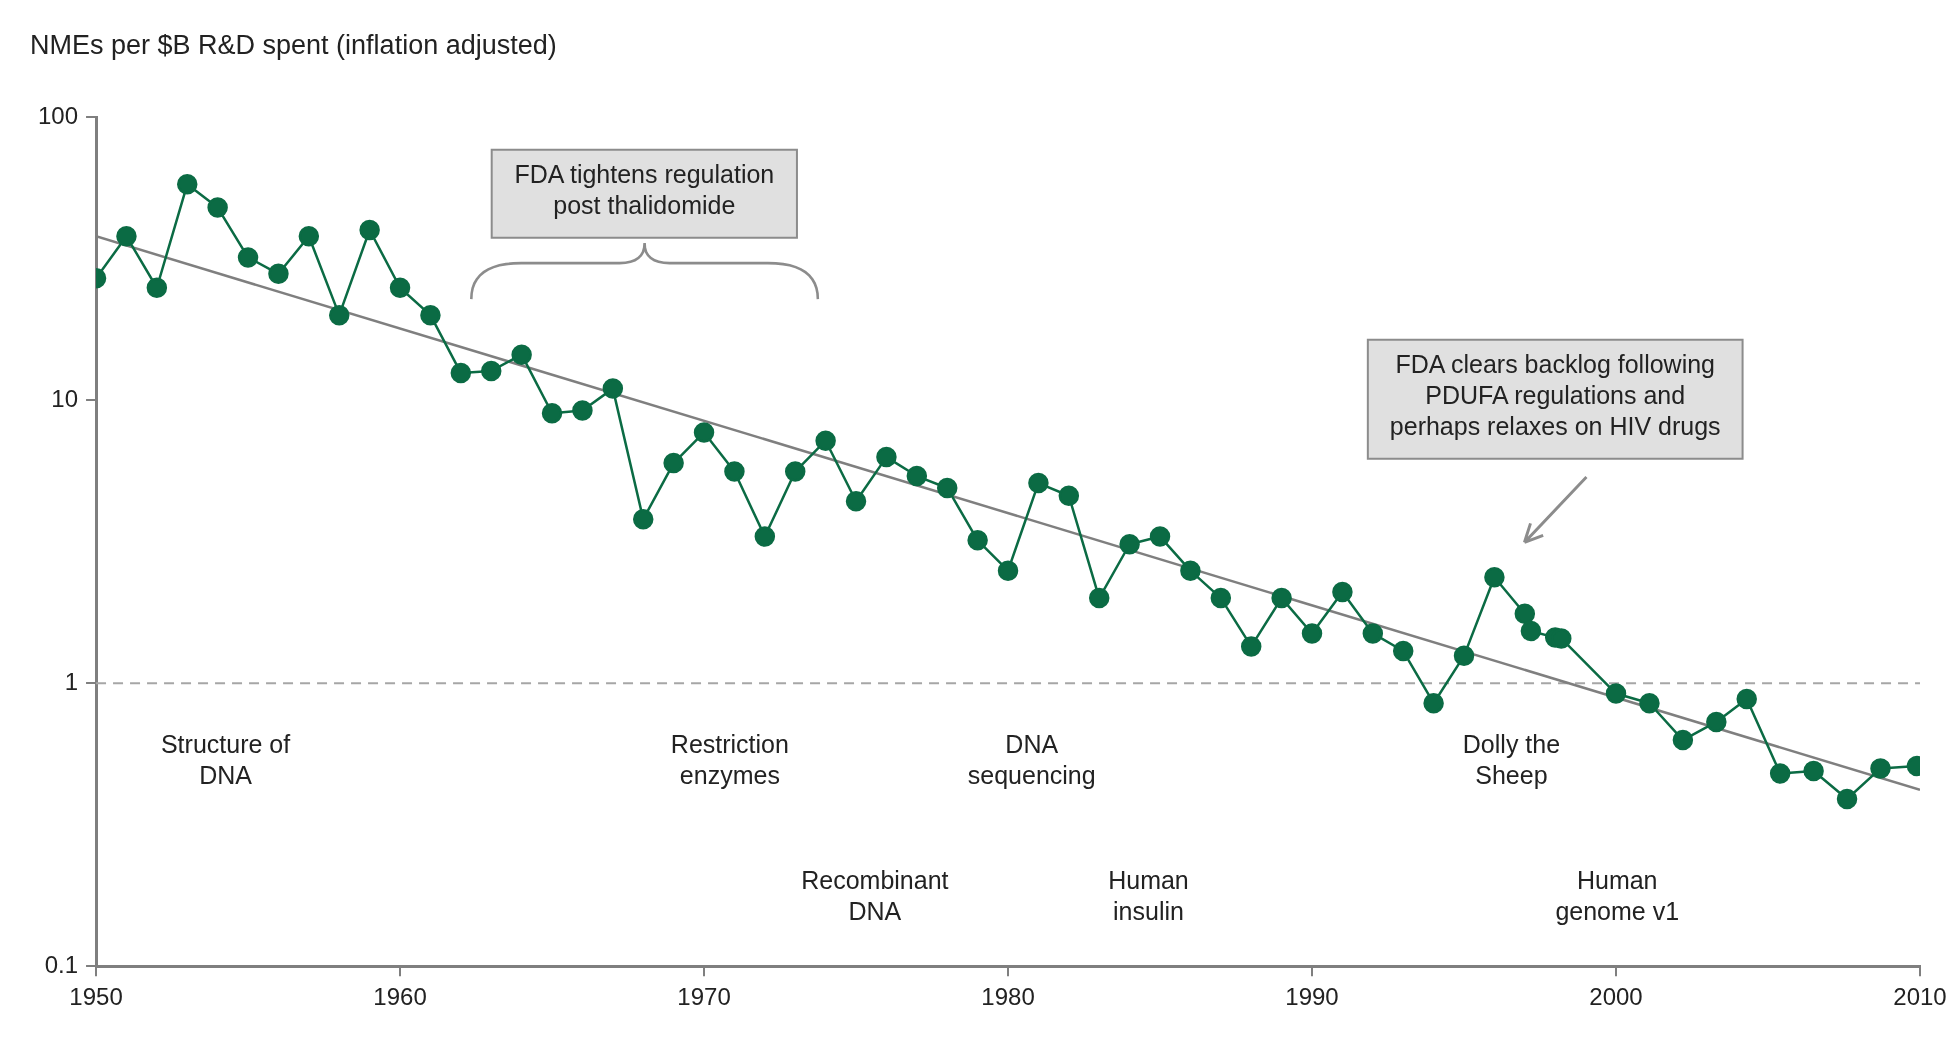 The image size is (1960, 1041). Describe the element at coordinates (1031, 760) in the screenshot. I see `annotation: DNA sequencing` at that location.